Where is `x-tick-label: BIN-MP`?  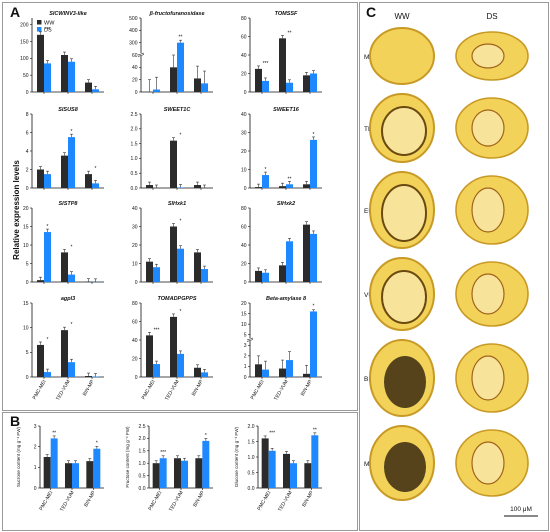
x-tick-label: BIN-MP is located at coordinates (89, 387).